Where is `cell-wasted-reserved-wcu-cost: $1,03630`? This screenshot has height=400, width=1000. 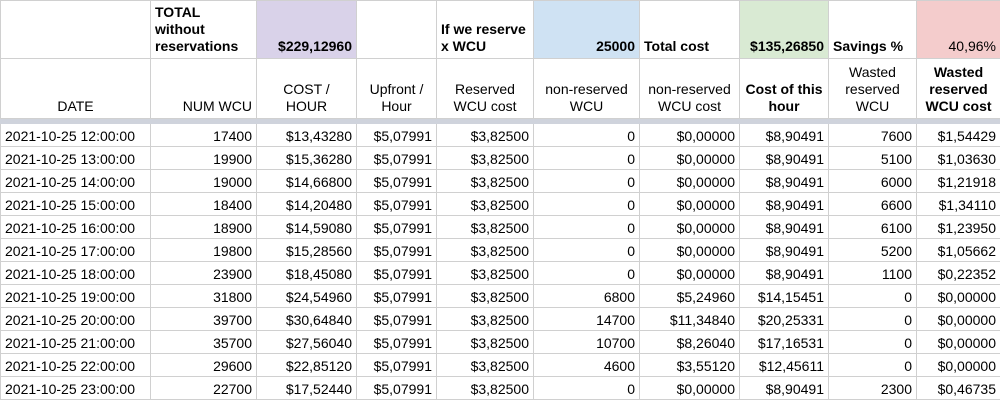
cell-wasted-reserved-wcu-cost: $1,03630 is located at coordinates (958, 158).